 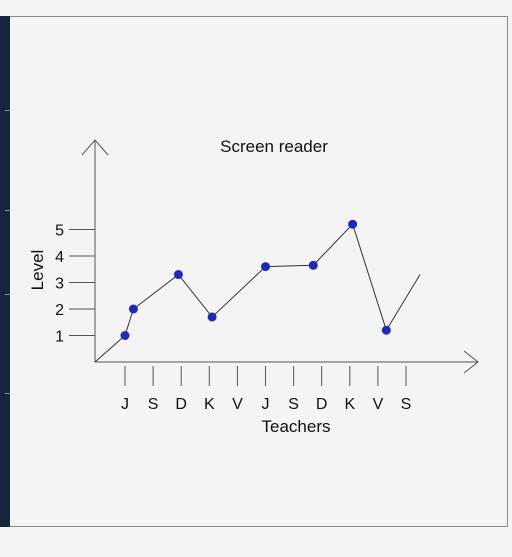 What do you see at coordinates (296, 426) in the screenshot?
I see `x-axis-label: Teachers` at bounding box center [296, 426].